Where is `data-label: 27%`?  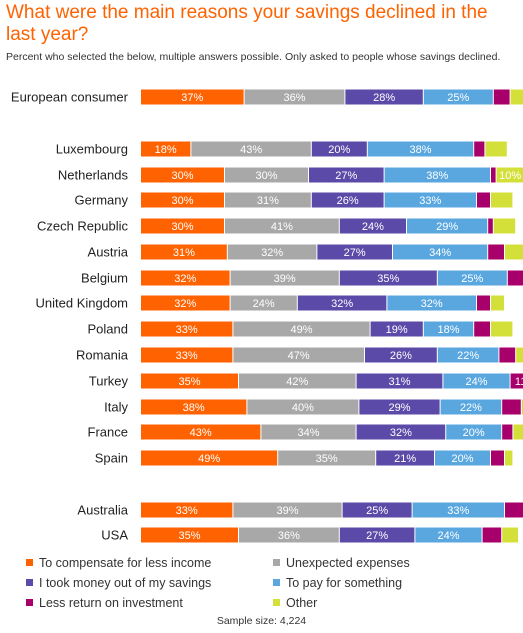
data-label: 27% is located at coordinates (355, 253).